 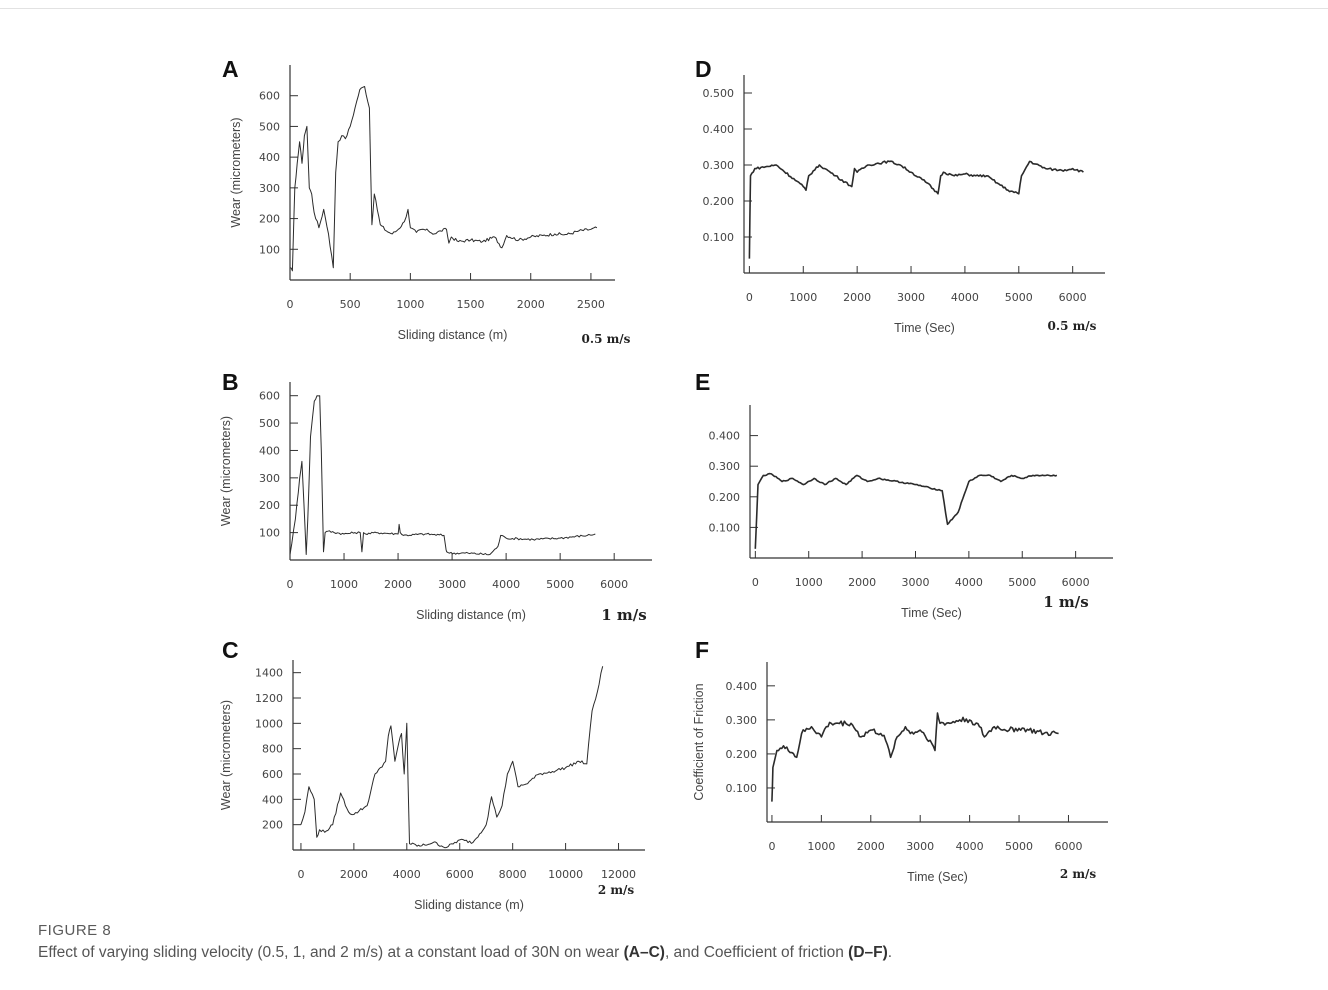 What do you see at coordinates (442, 475) in the screenshot?
I see `series-line-B` at bounding box center [442, 475].